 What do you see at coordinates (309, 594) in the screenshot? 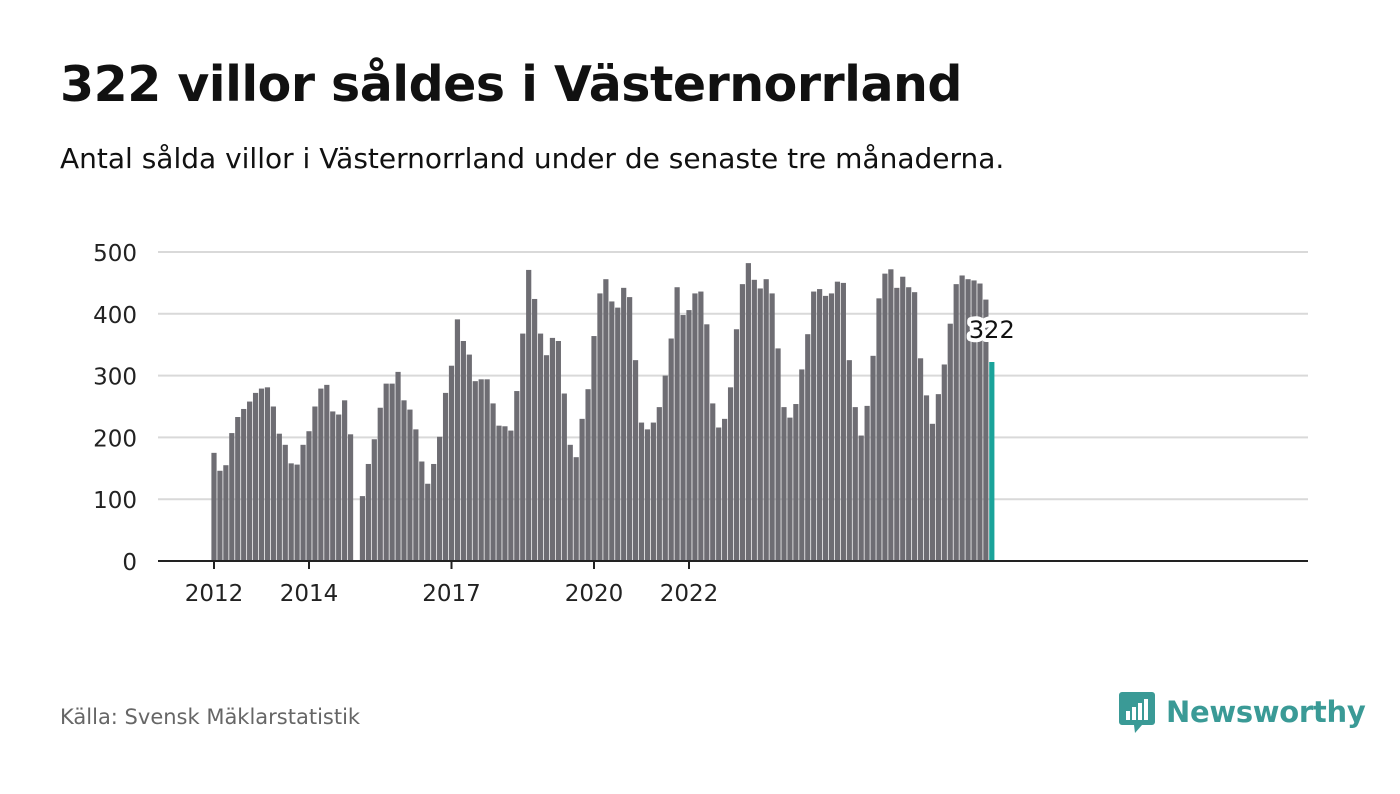
I see `x-tick-label: 2014` at bounding box center [309, 594].